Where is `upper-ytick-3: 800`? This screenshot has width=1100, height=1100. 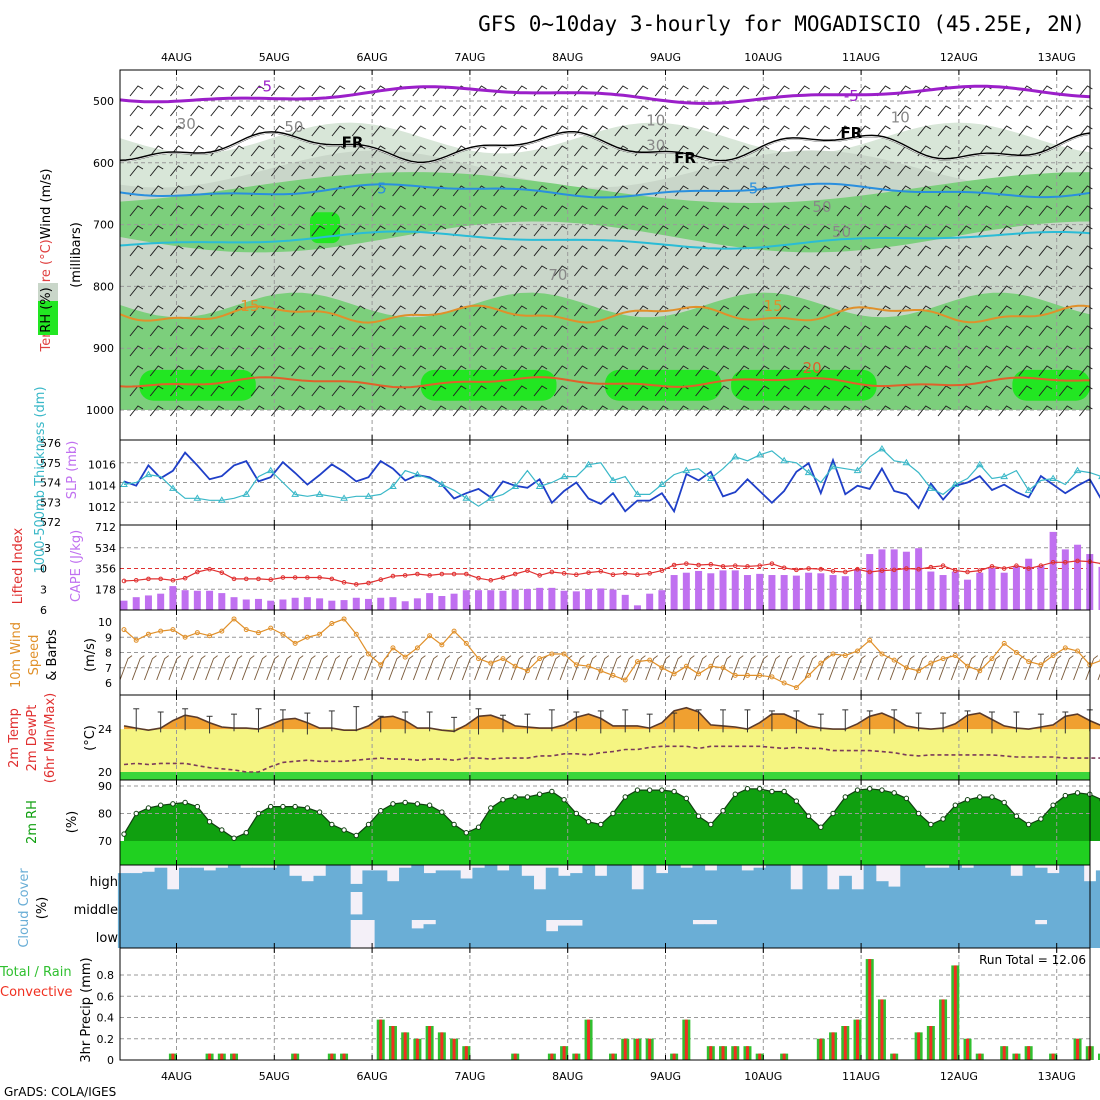 upper-ytick-3: 800 is located at coordinates (103, 286).